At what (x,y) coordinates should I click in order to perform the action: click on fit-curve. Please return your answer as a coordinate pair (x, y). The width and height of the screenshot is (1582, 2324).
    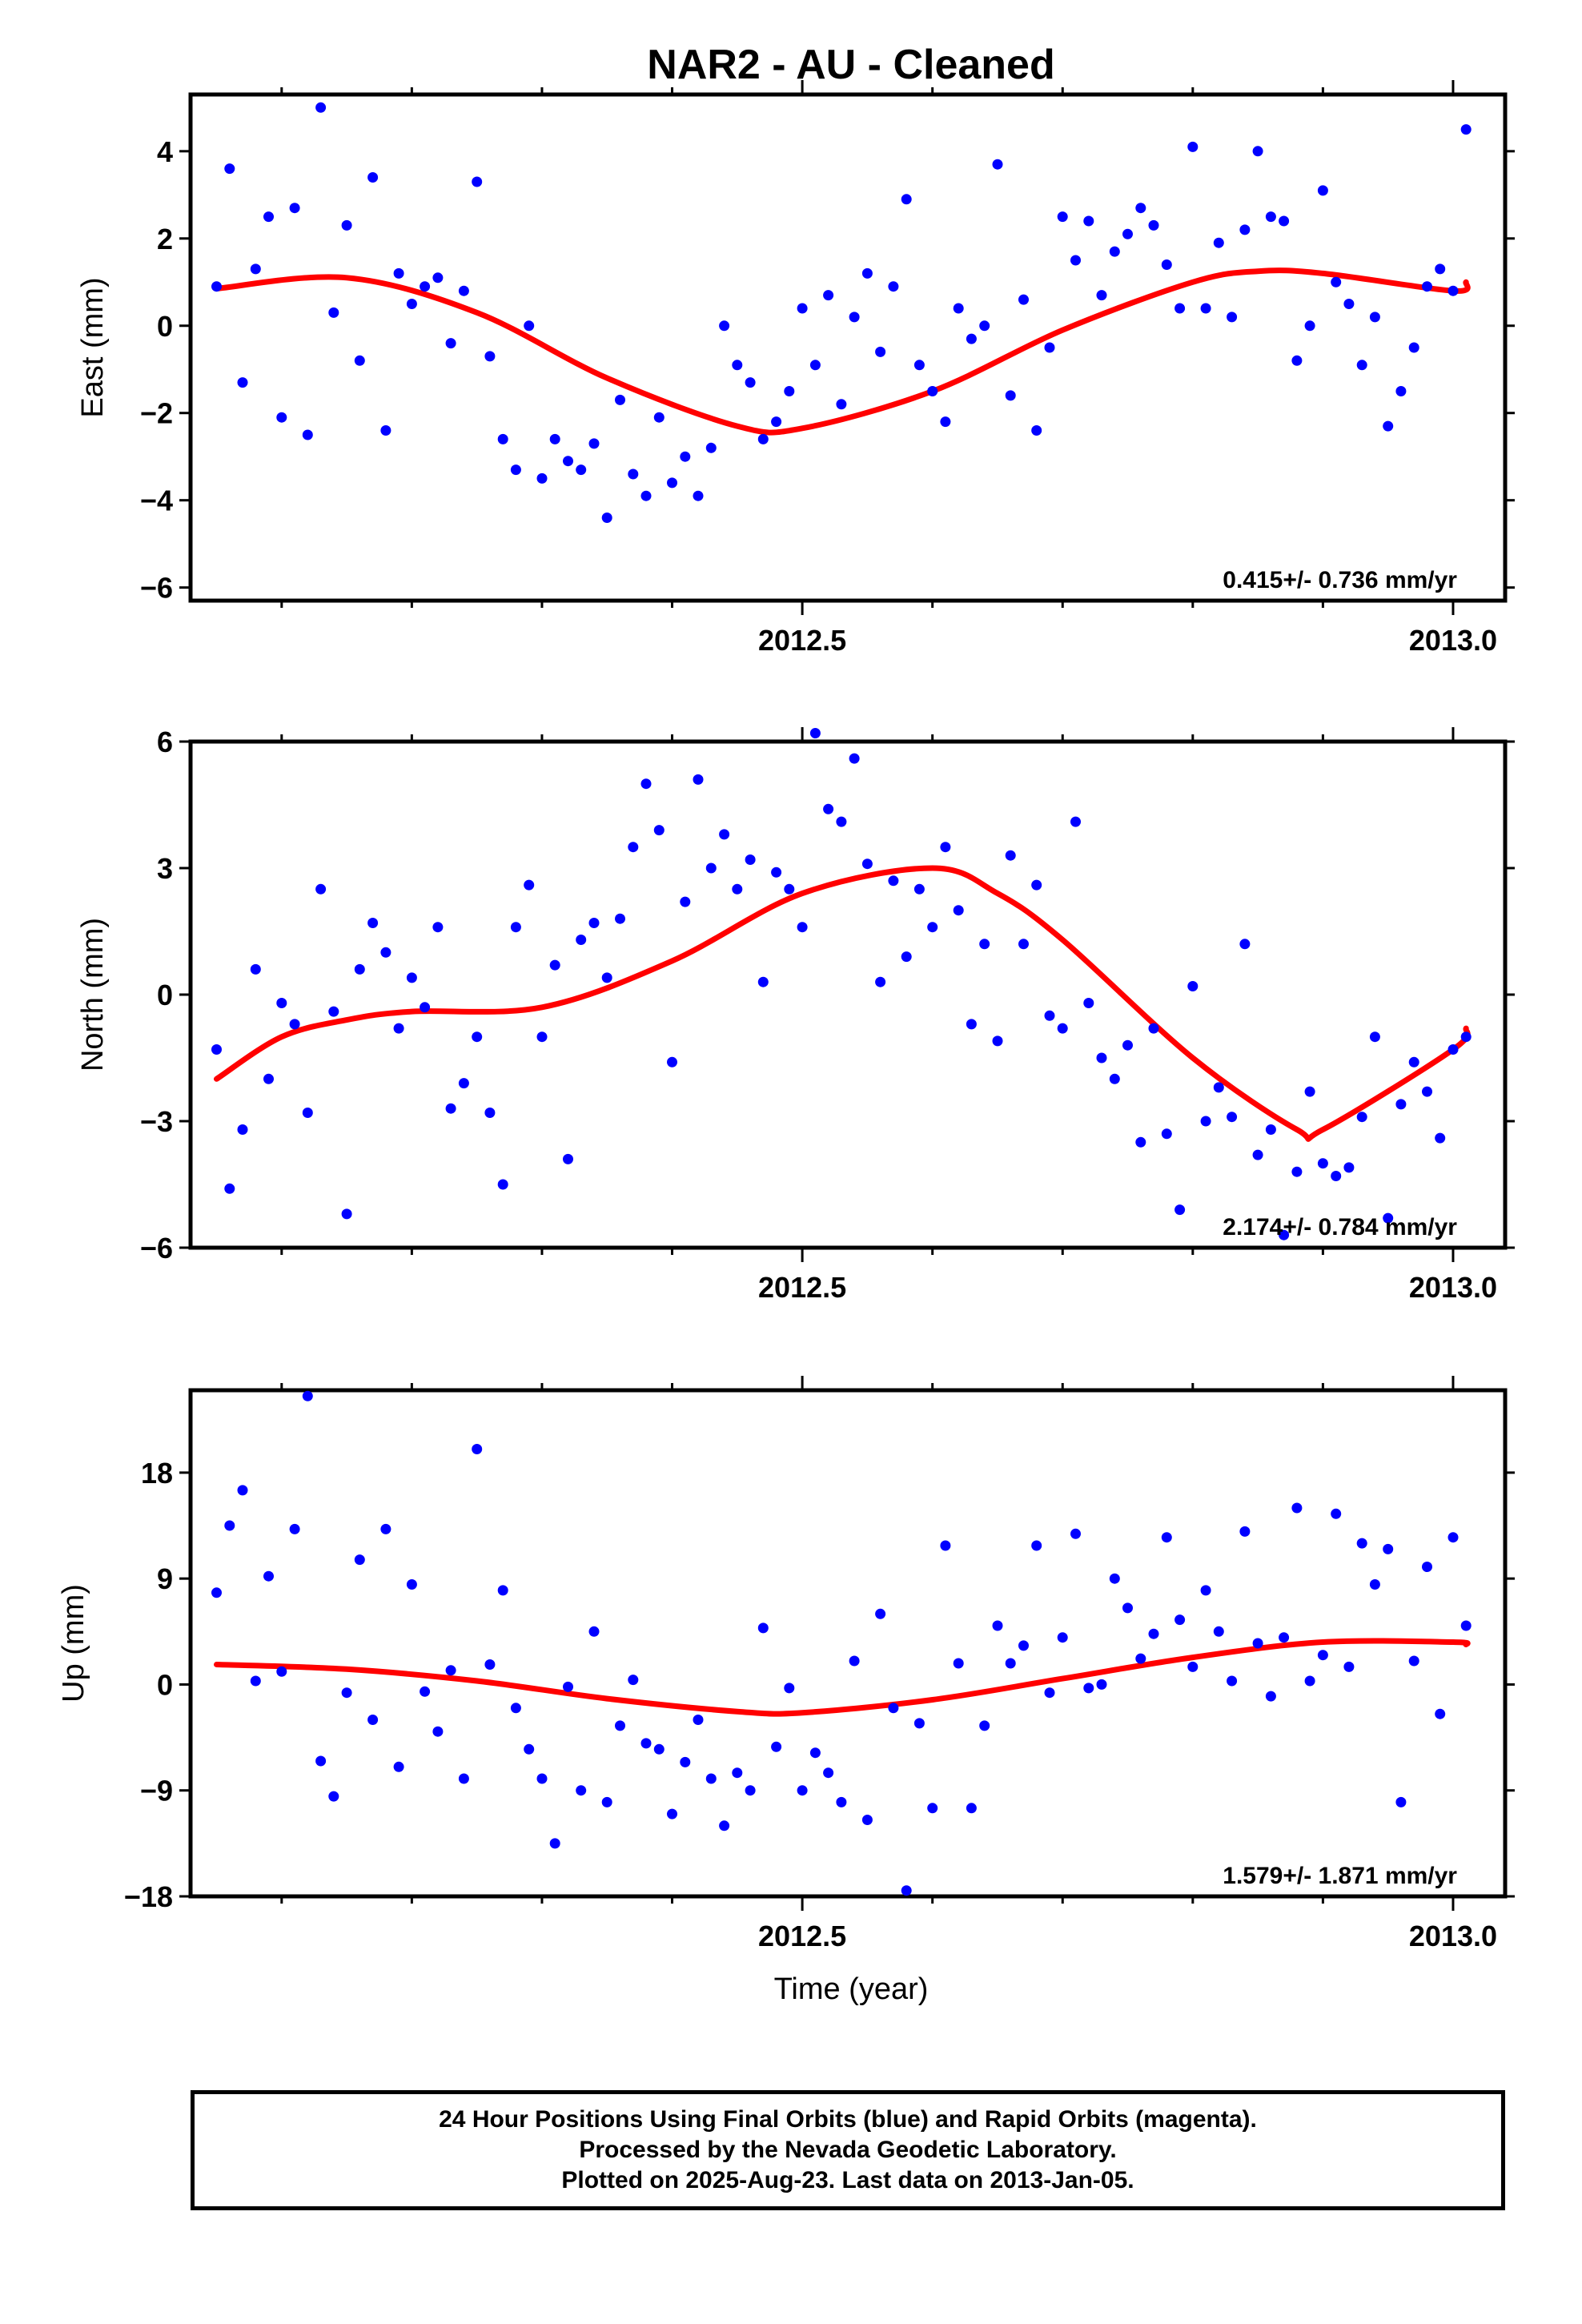
    Looking at the image, I should click on (843, 351).